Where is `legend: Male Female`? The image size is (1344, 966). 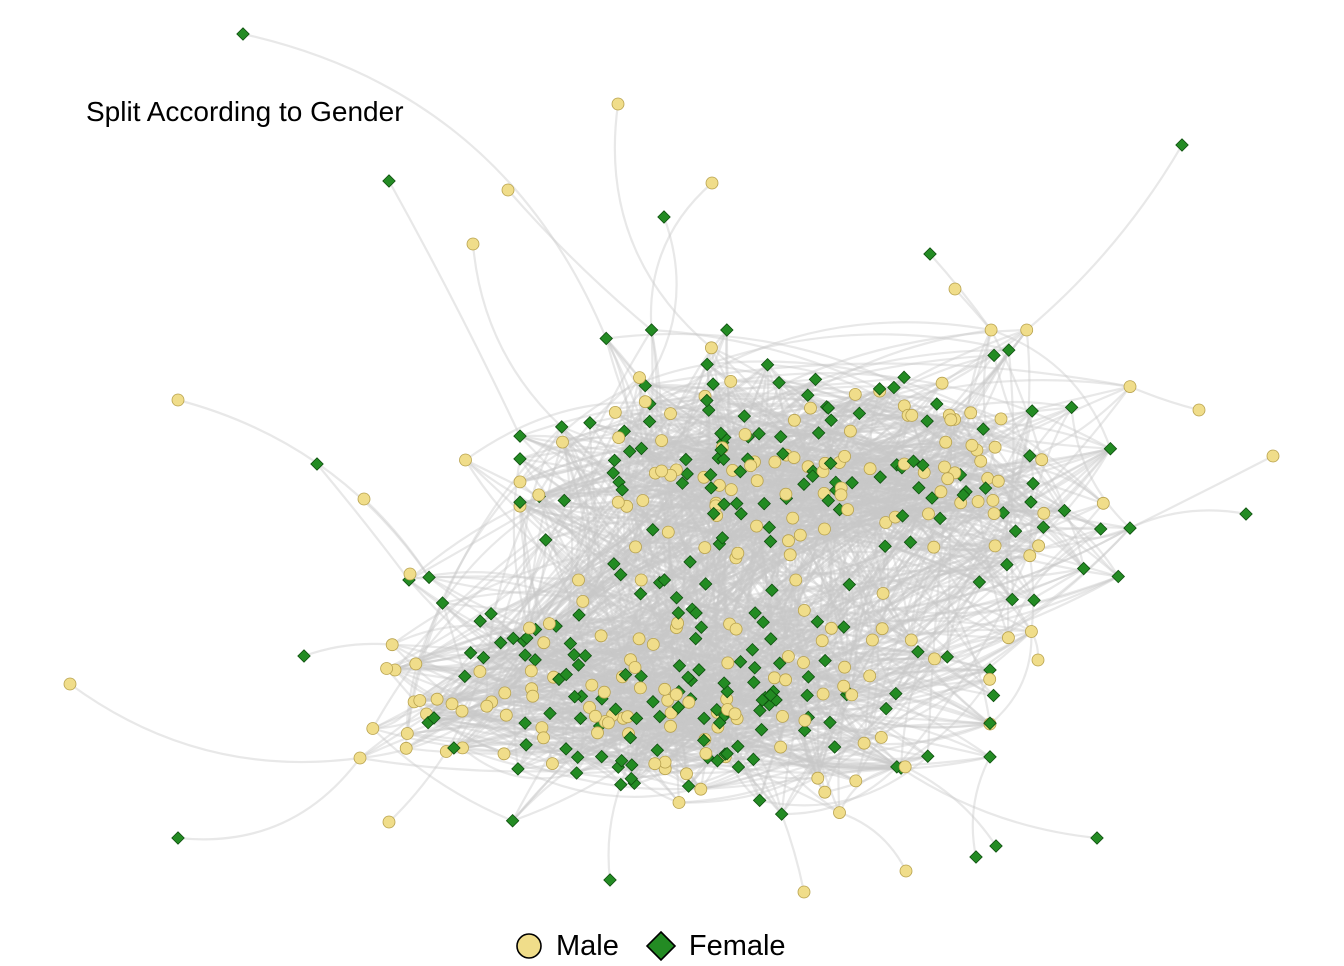 legend: Male Female is located at coordinates (650, 946).